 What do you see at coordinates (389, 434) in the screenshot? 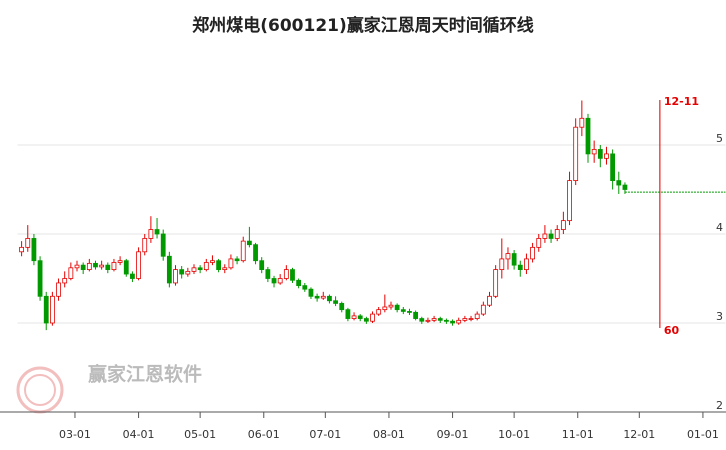
I see `x-tick-label: 08-01` at bounding box center [389, 434].